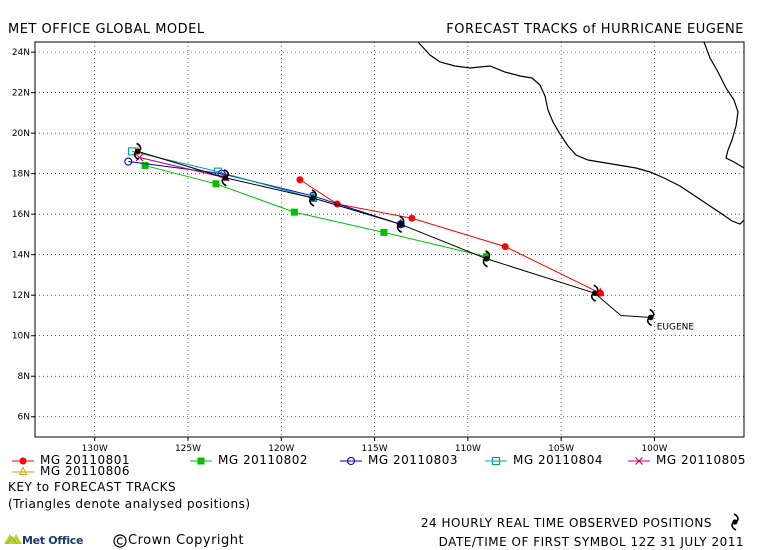 The image size is (780, 550). I want to click on x-tick-label: 130W, so click(95, 449).